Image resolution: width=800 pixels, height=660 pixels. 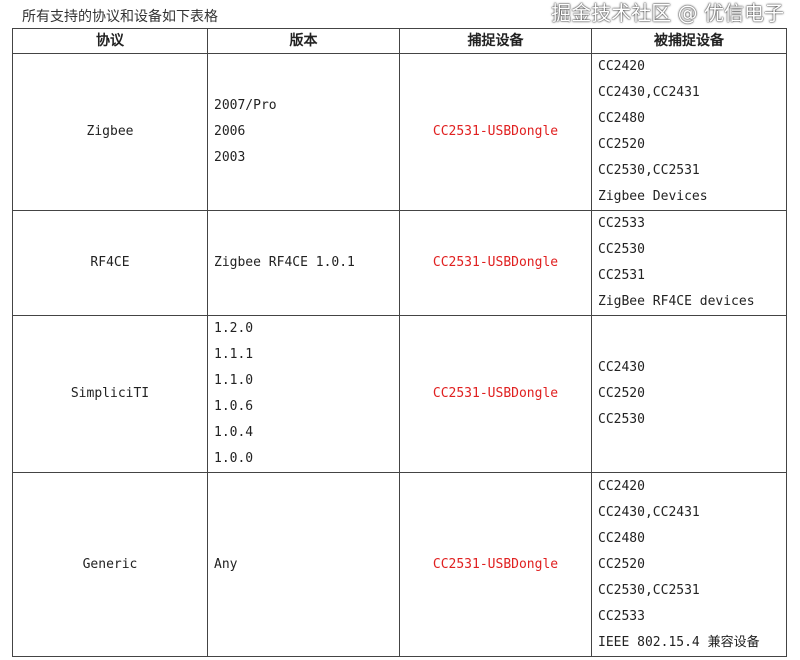 I want to click on target-device-item: CC2531, so click(x=621, y=275).